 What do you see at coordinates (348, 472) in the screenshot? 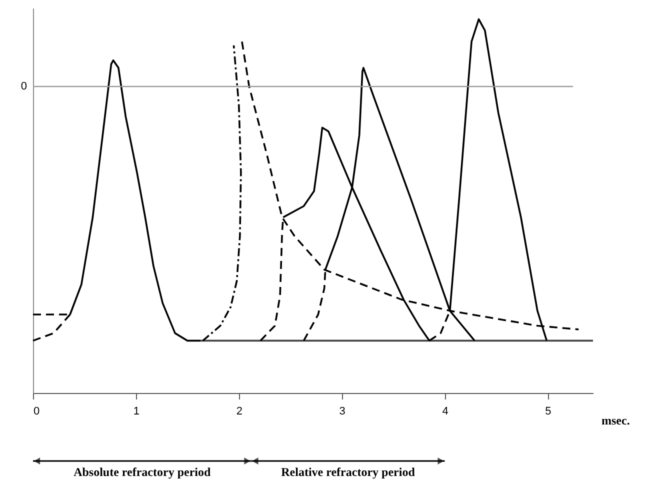
I see `text: Relative refractory period` at bounding box center [348, 472].